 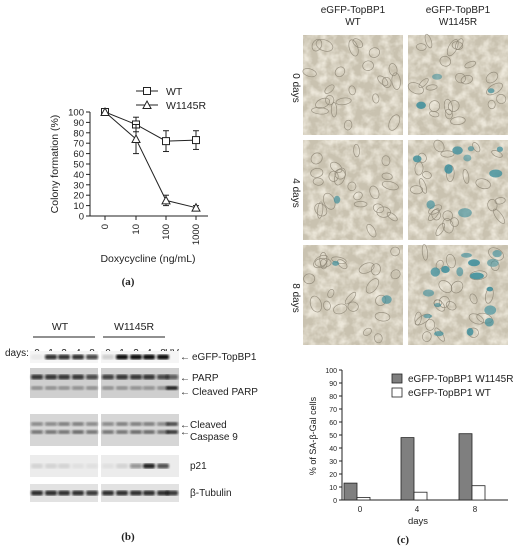 What do you see at coordinates (478, 493) in the screenshot?
I see `bar-wt` at bounding box center [478, 493].